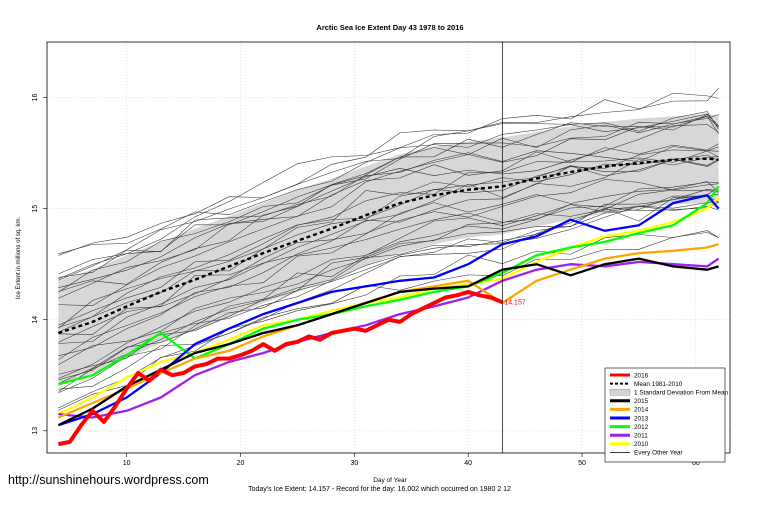 The image size is (759, 506). Describe the element at coordinates (468, 463) in the screenshot. I see `x-tick-label: 40` at that location.